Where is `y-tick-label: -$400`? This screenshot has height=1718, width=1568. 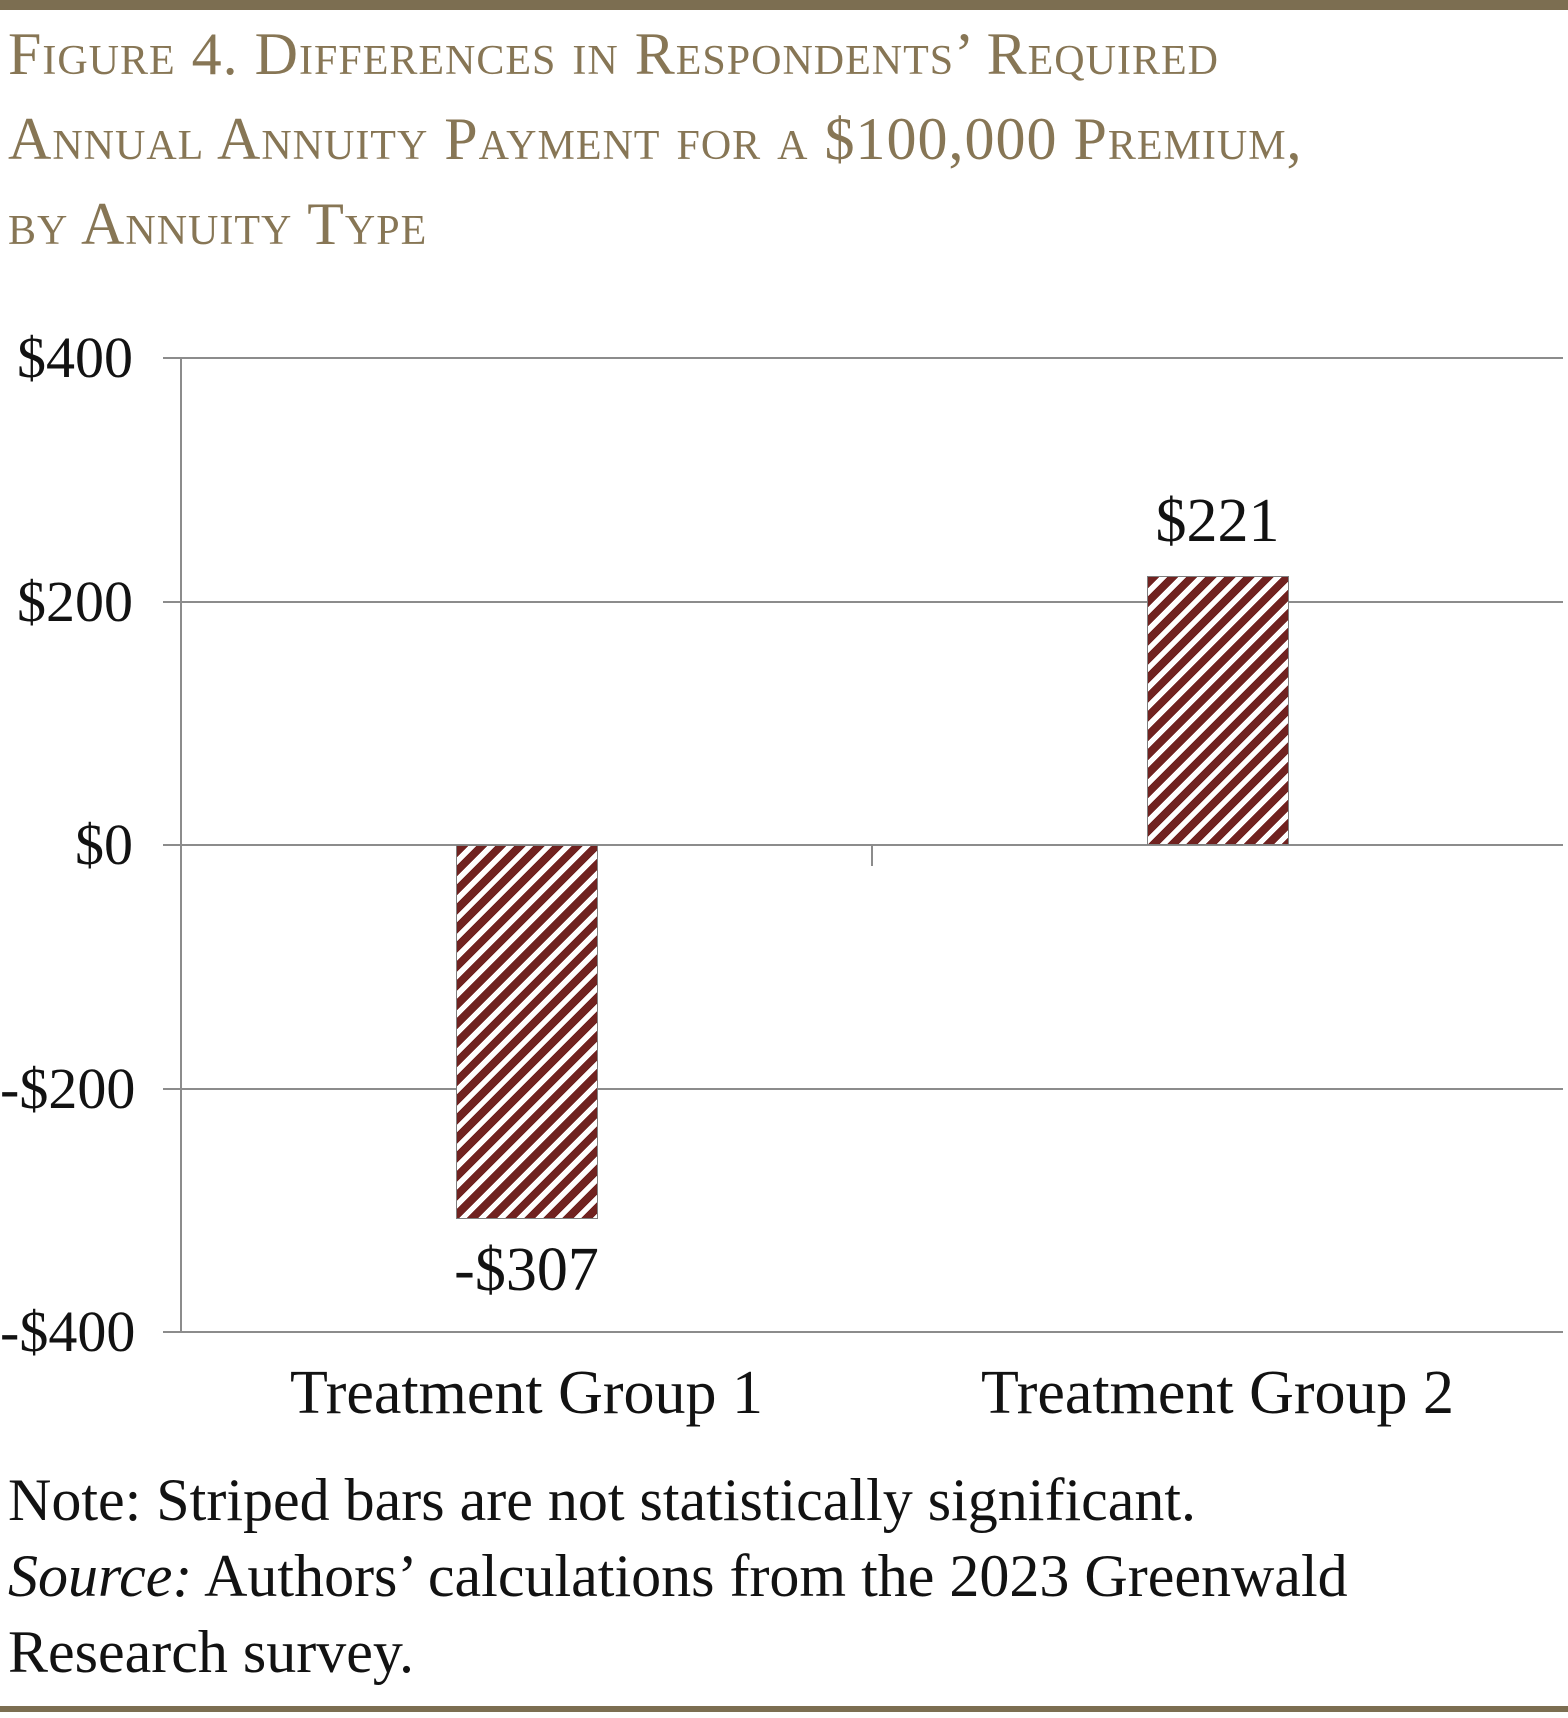
y-tick-label: -$400 is located at coordinates (68, 1331).